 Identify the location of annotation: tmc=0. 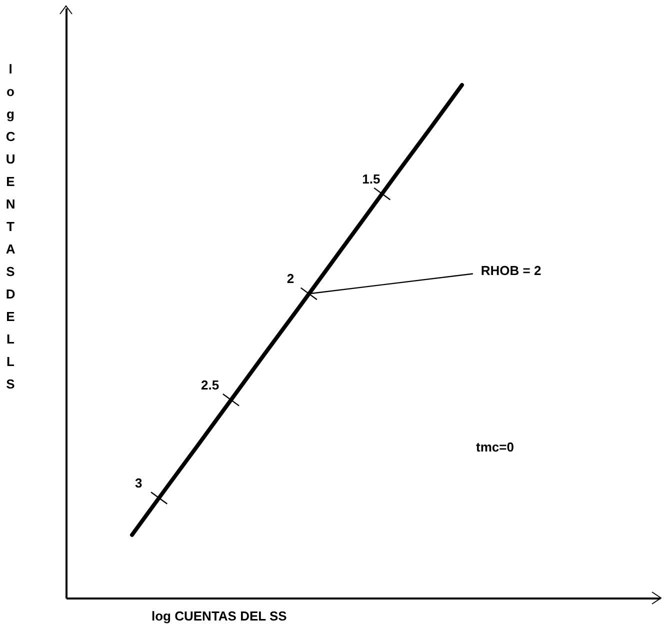
(495, 446).